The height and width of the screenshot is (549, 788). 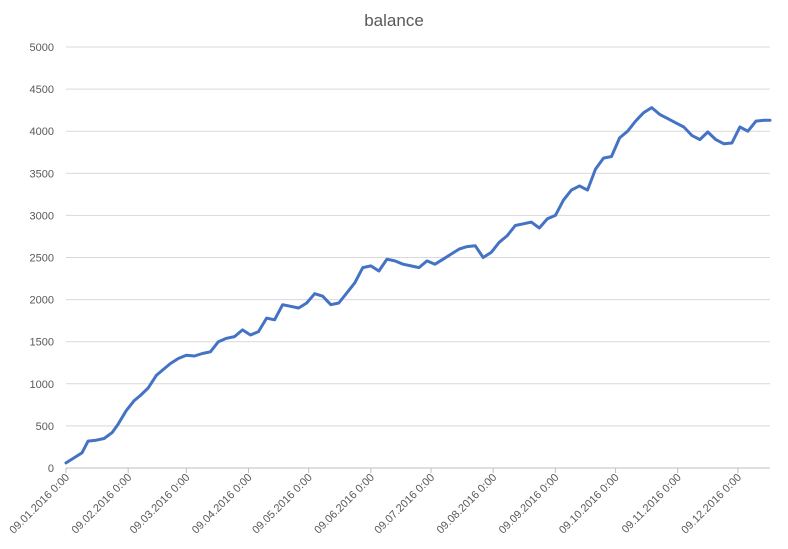 What do you see at coordinates (652, 504) in the screenshot?
I see `x-tick-label: 09.11.2016 0:00` at bounding box center [652, 504].